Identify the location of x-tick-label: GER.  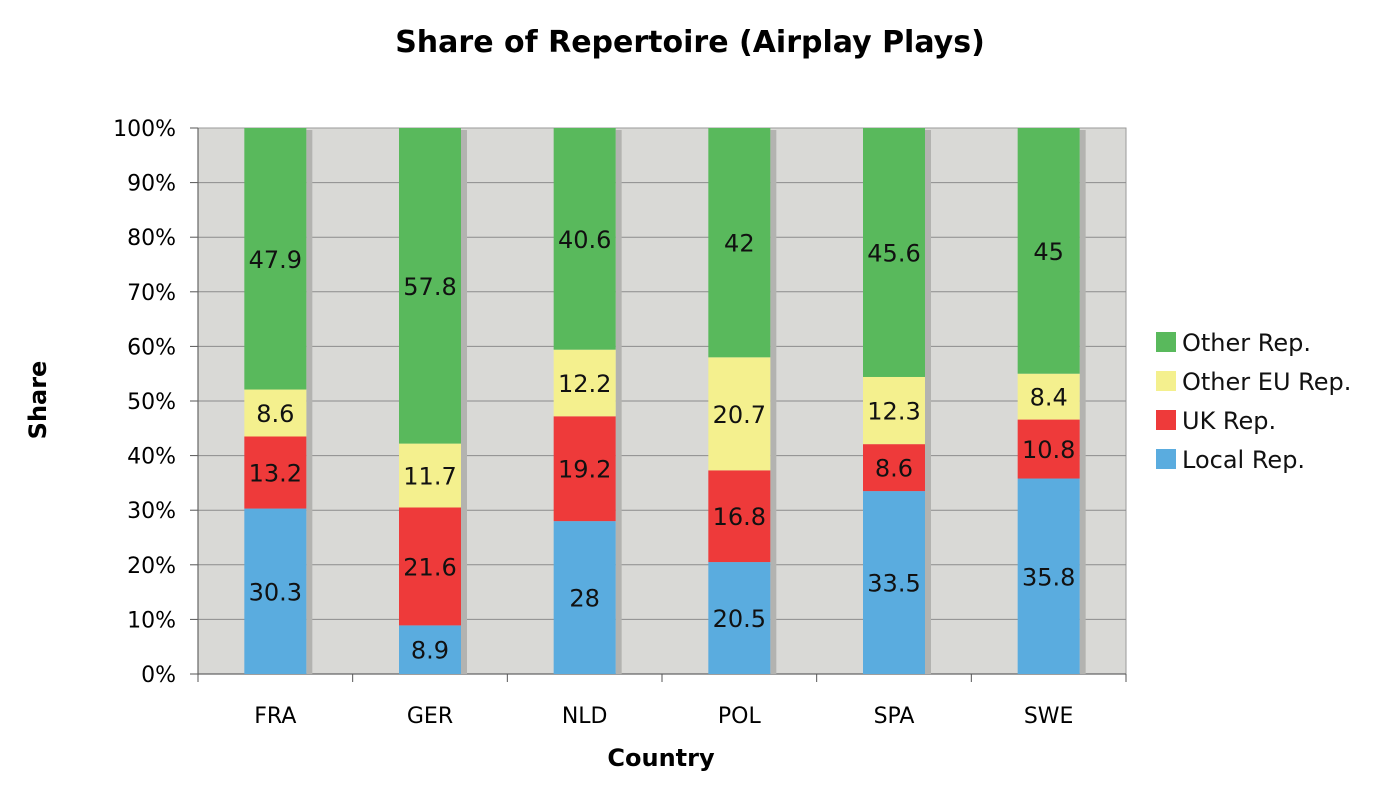
(430, 716).